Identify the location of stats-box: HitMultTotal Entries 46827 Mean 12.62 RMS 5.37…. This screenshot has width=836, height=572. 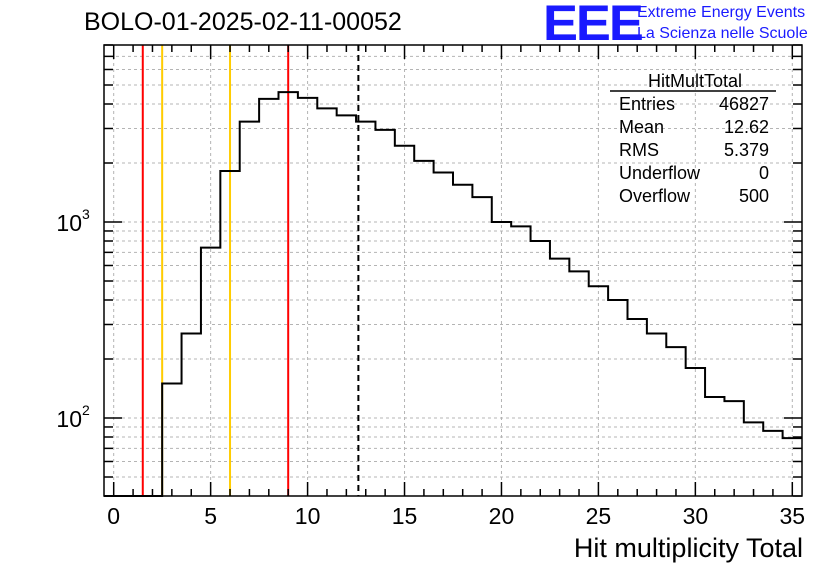
(693, 138).